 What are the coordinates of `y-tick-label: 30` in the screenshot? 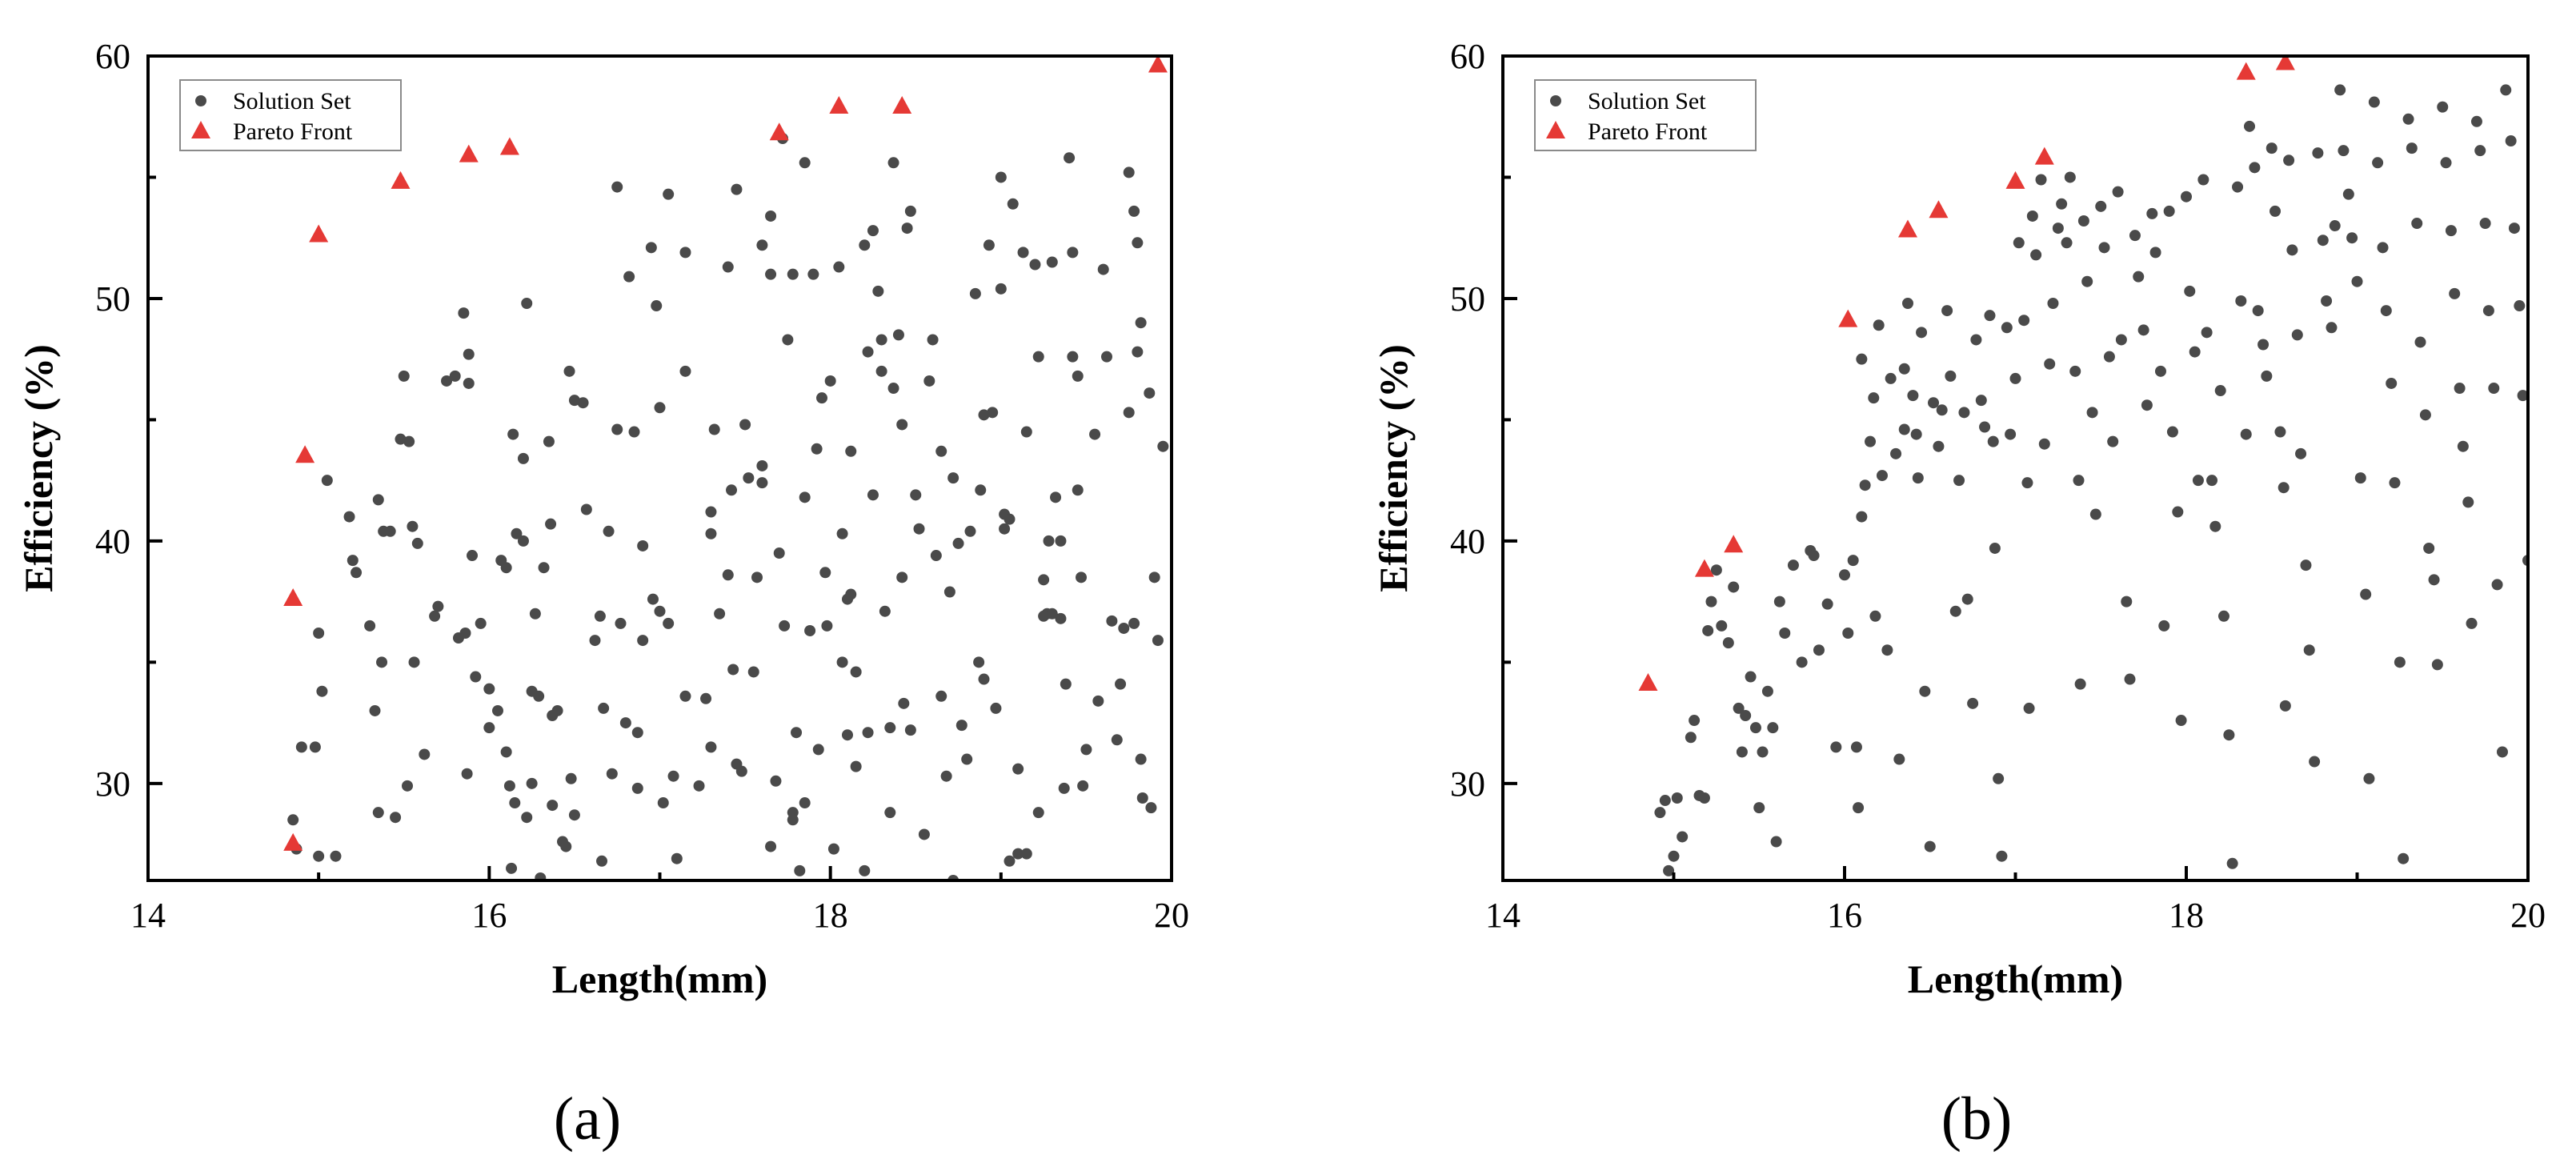 It's located at (112, 784).